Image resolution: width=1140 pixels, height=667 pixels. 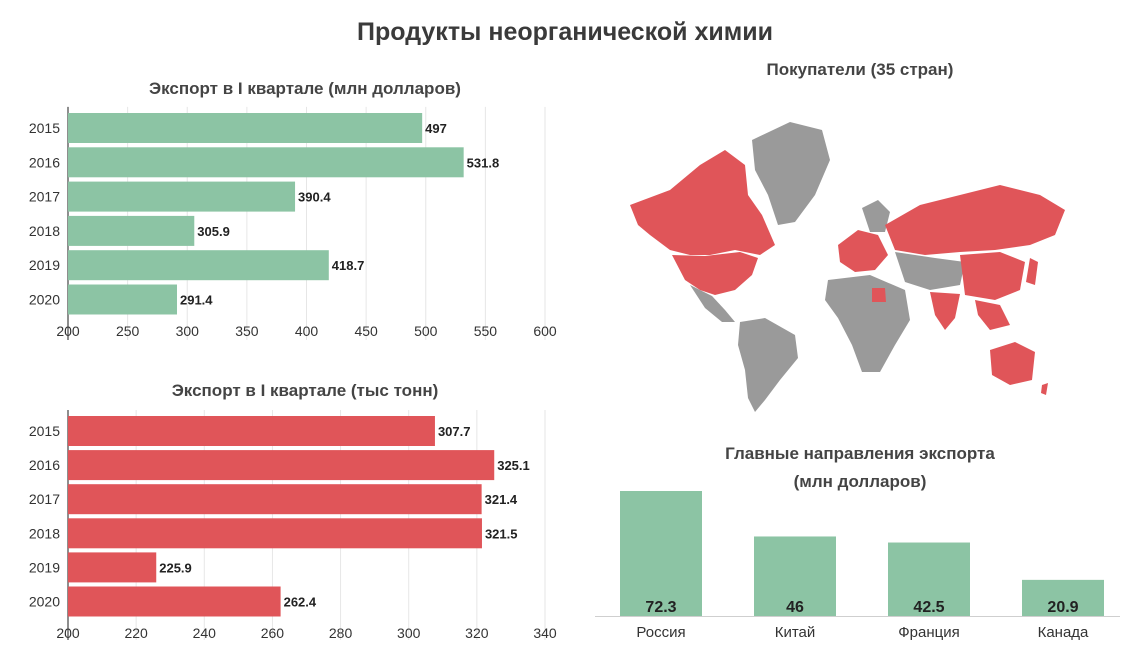 I want to click on chart1-tick-label: 400, so click(x=307, y=331).